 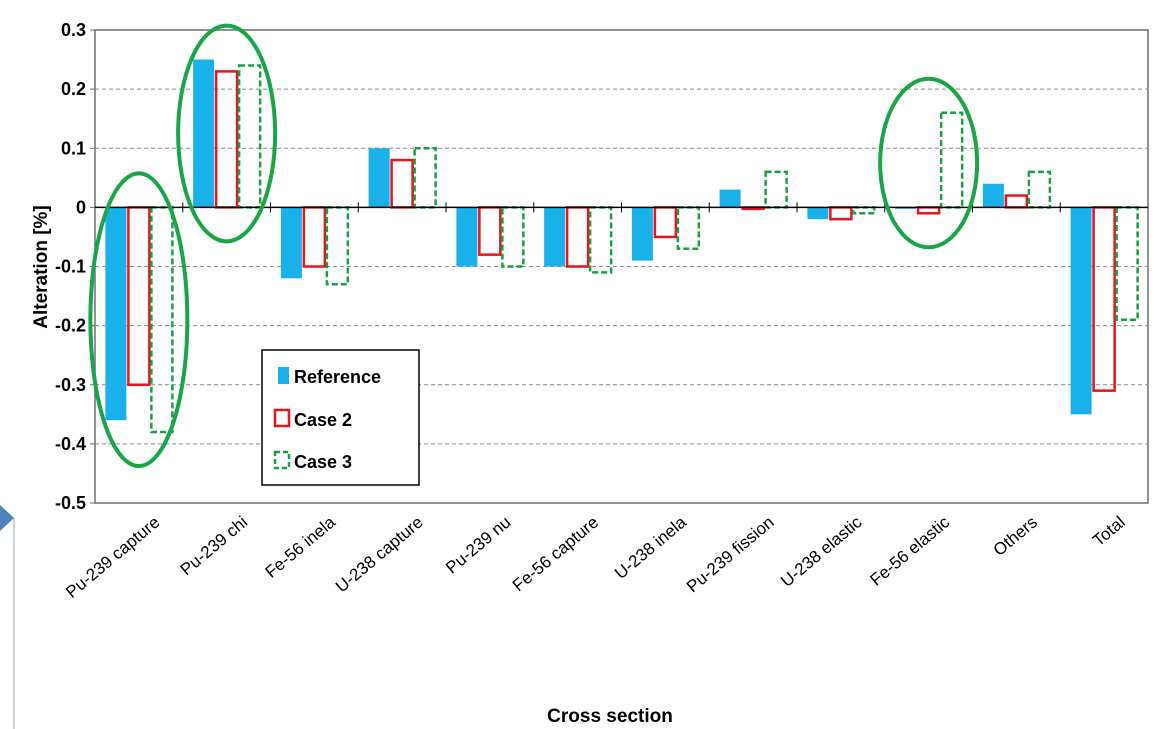 I want to click on x-tick-label: U-238 capture, so click(x=379, y=555).